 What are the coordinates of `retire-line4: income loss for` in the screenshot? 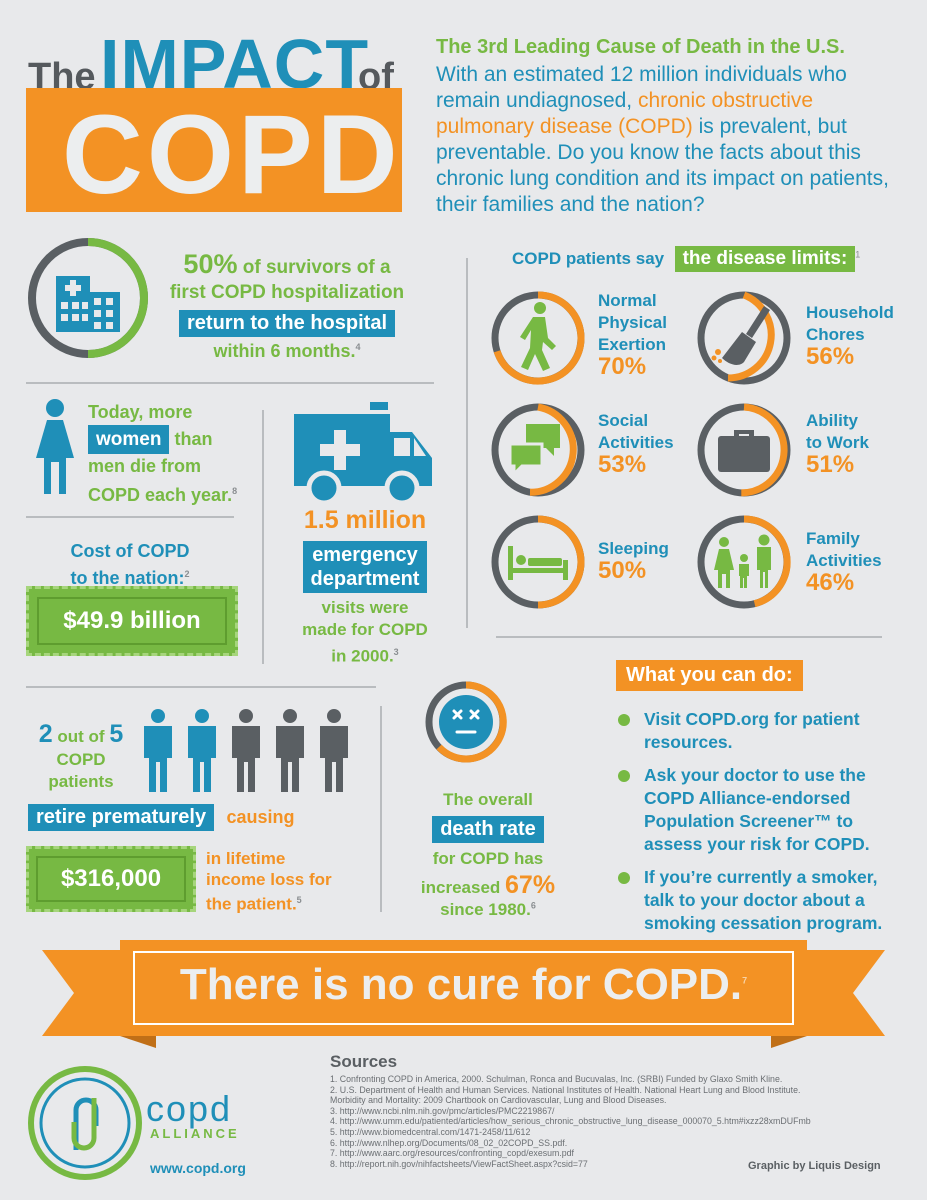 It's located at (269, 879).